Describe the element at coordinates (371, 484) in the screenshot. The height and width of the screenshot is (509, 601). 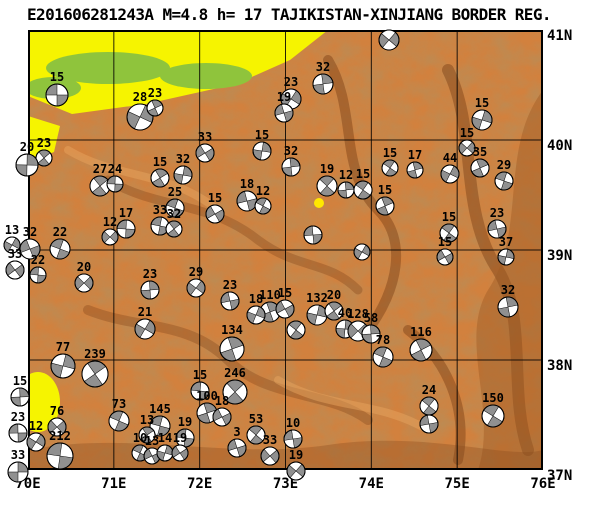
I see `lon-label: 74E` at that location.